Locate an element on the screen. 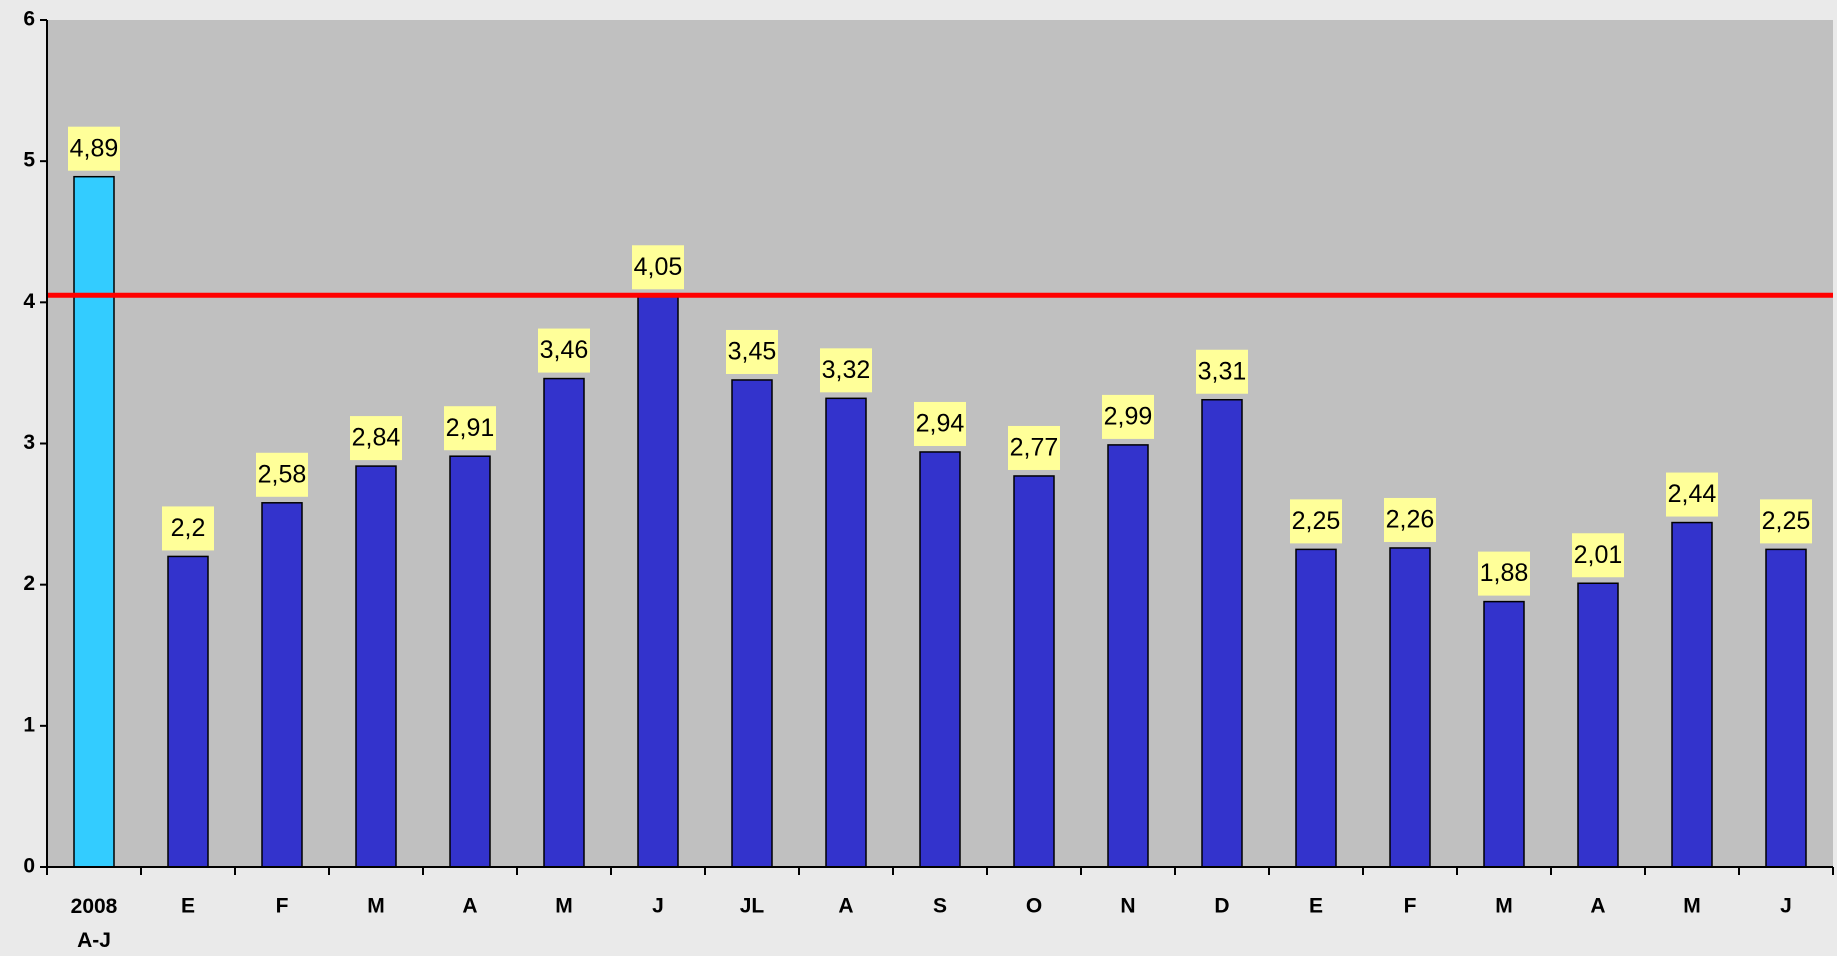 The height and width of the screenshot is (956, 1837). value-label: 2,94 is located at coordinates (940, 424).